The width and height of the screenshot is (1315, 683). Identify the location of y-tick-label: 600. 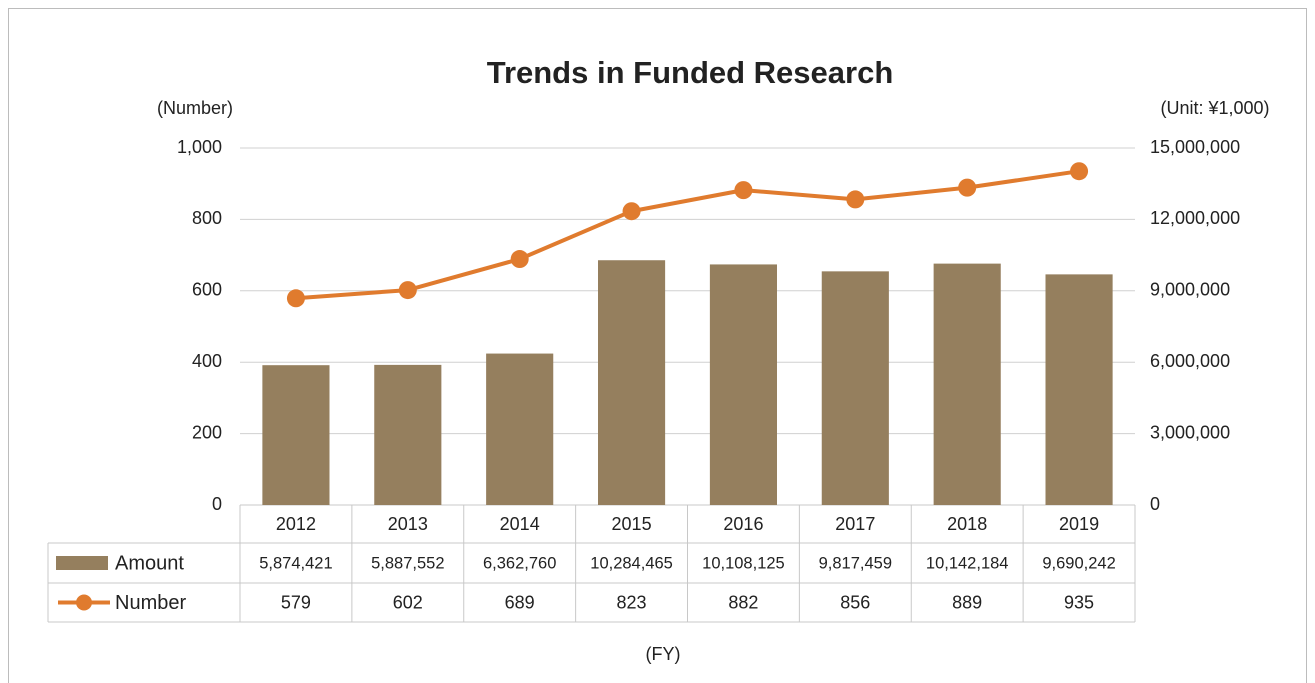
(207, 290).